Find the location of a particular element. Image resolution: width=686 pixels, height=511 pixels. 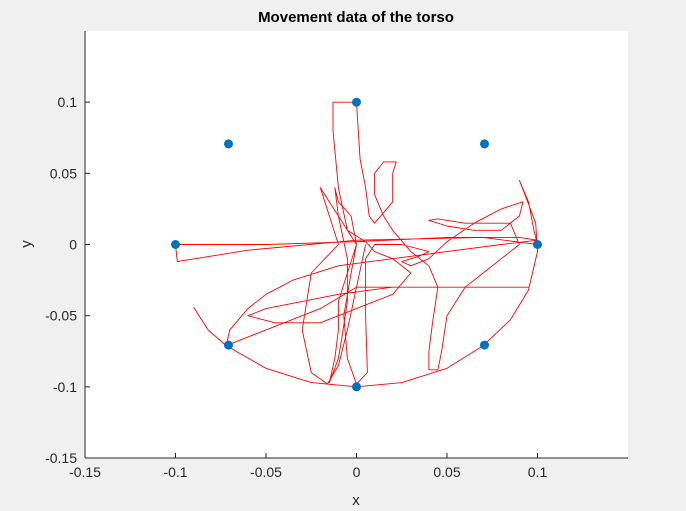

y-tick-label: -0.1 is located at coordinates (65, 387).